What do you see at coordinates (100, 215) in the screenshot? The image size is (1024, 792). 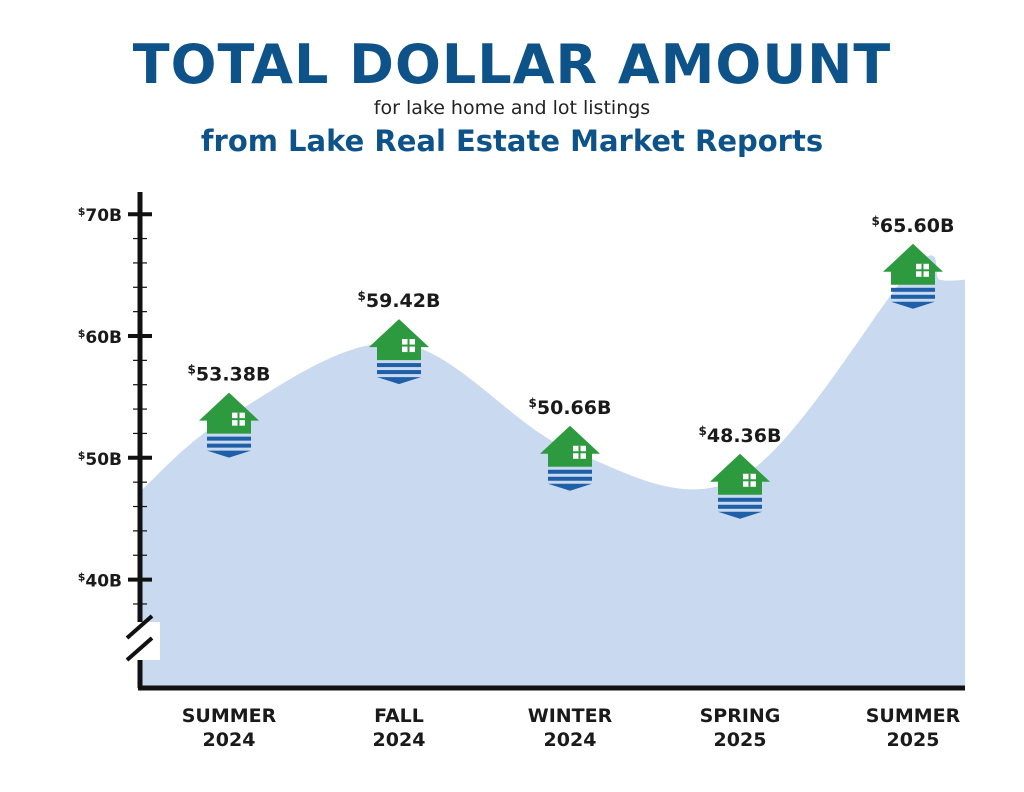 I see `y-tick-label: $70B` at bounding box center [100, 215].